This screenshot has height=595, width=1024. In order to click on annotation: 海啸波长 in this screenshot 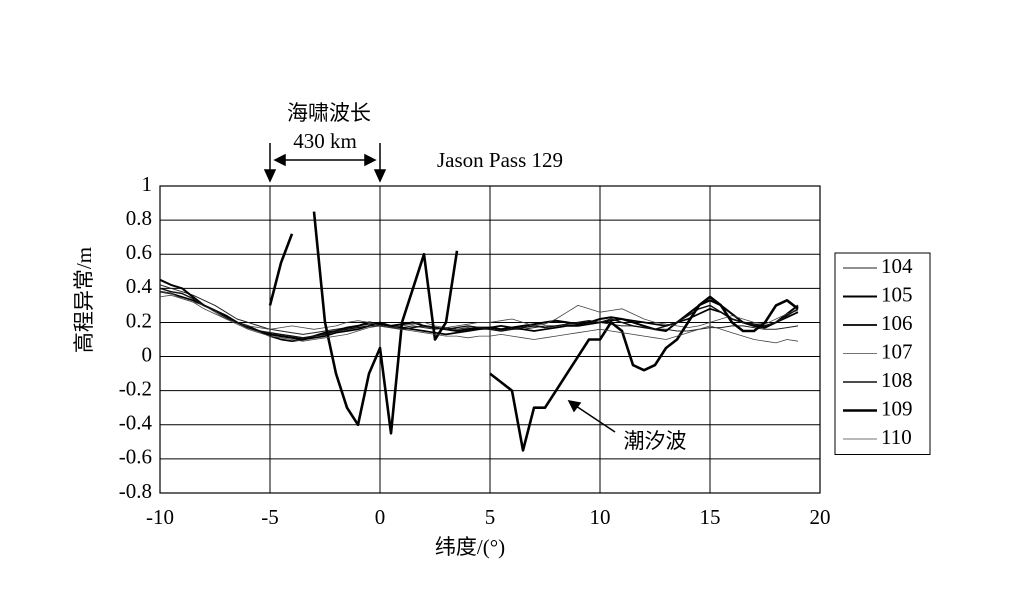, I will do `click(329, 113)`.